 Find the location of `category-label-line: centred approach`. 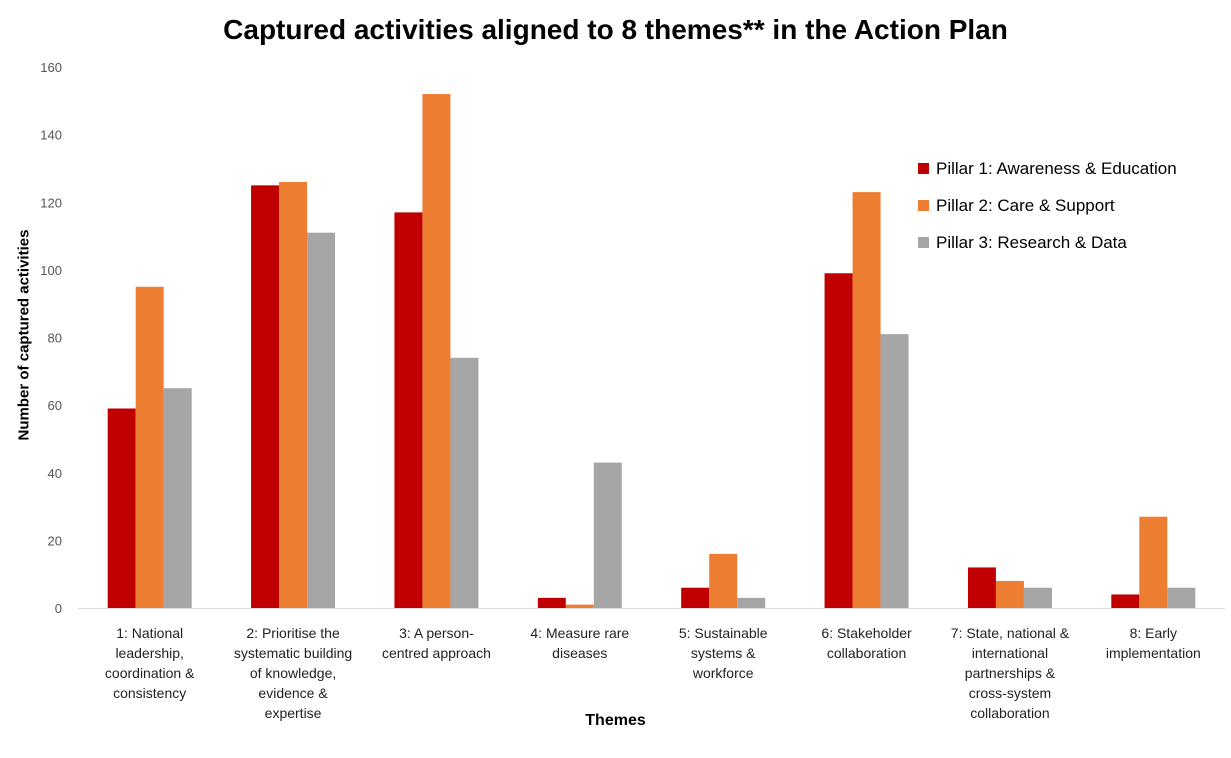

category-label-line: centred approach is located at coordinates (436, 653).